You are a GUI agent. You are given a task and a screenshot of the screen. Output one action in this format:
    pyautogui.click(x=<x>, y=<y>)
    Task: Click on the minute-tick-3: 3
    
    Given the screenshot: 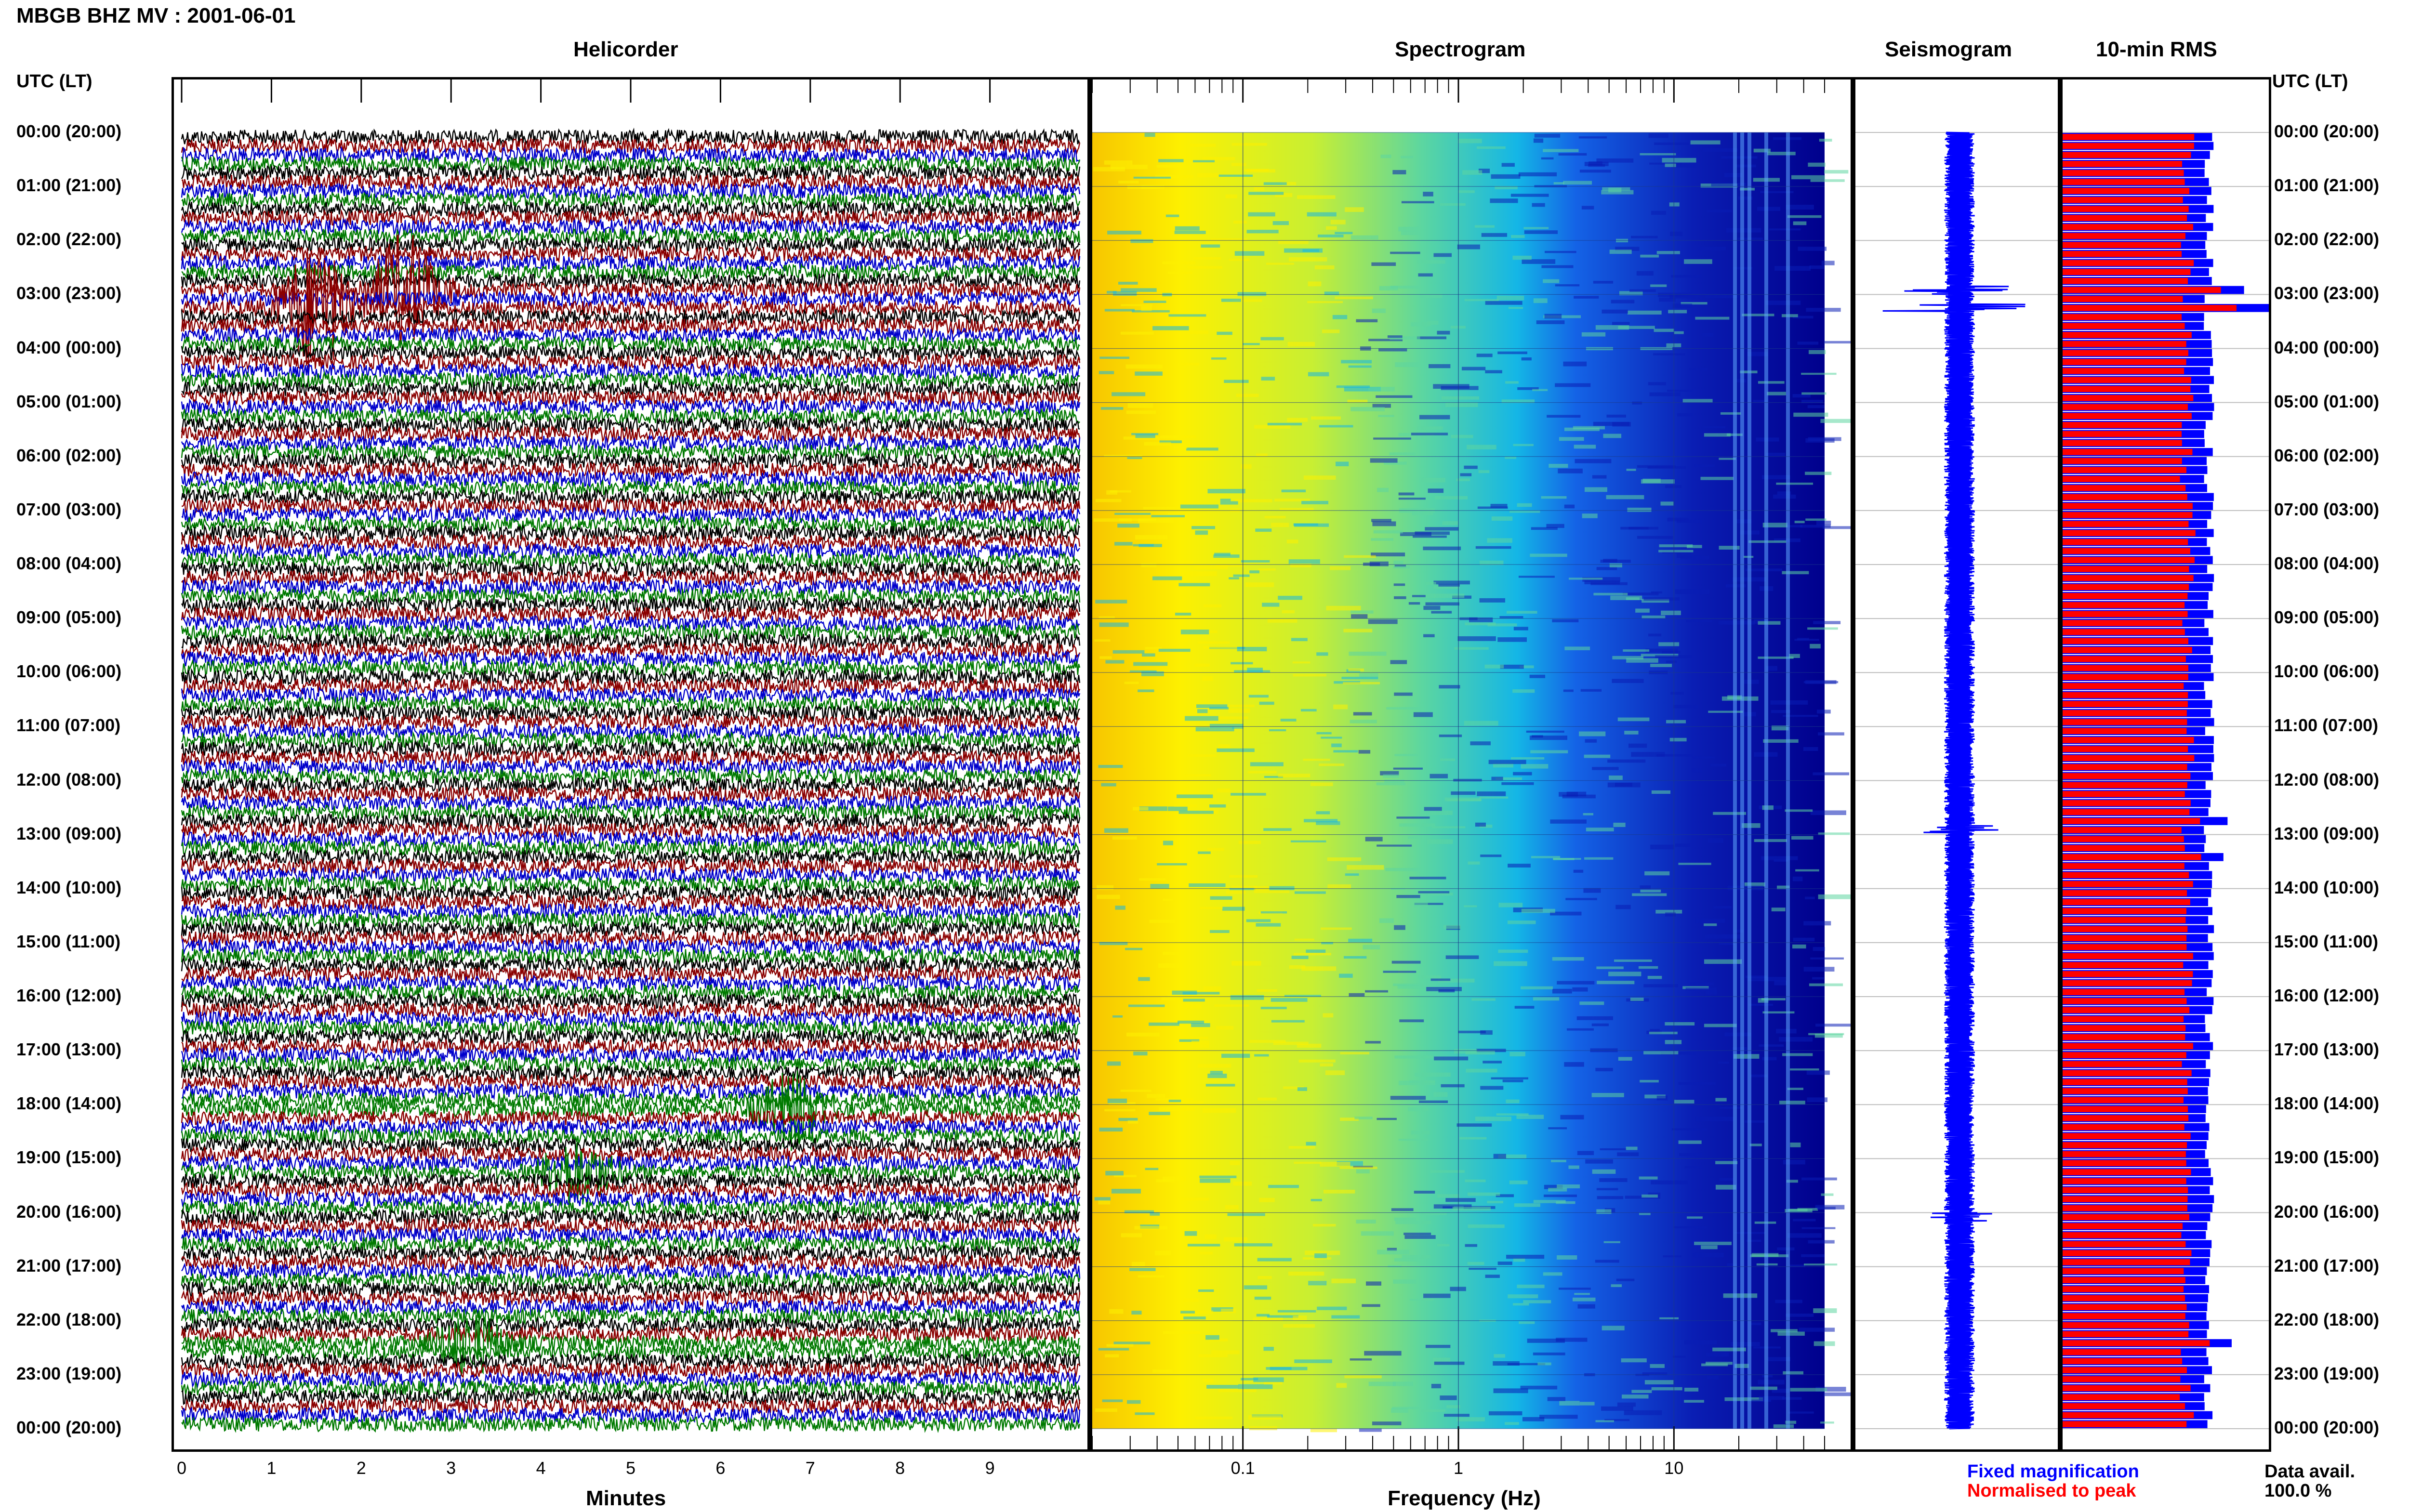 What is the action you would take?
    pyautogui.click(x=451, y=1468)
    